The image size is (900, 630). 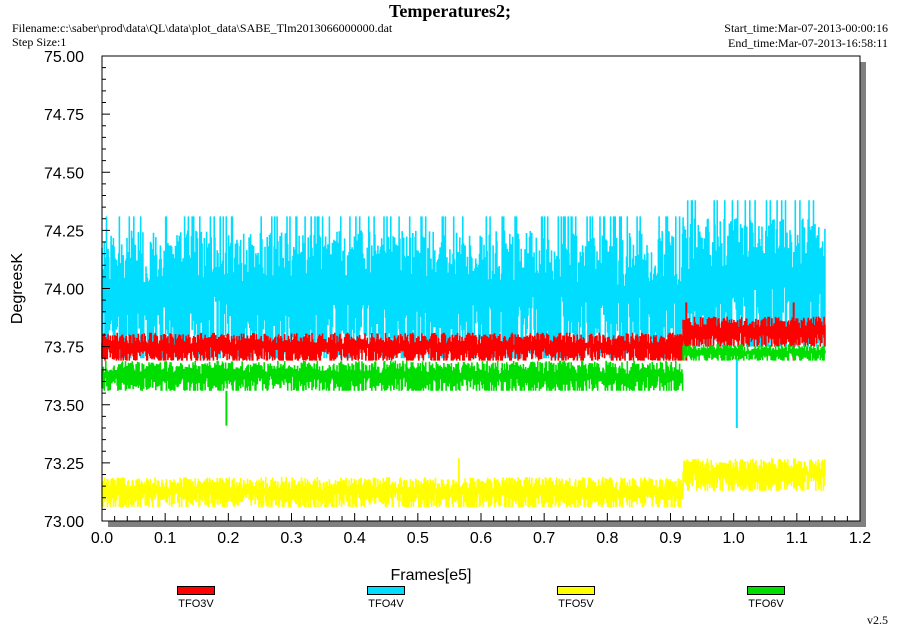 I want to click on legend-label-tfo5v: TFO5V, so click(x=576, y=604).